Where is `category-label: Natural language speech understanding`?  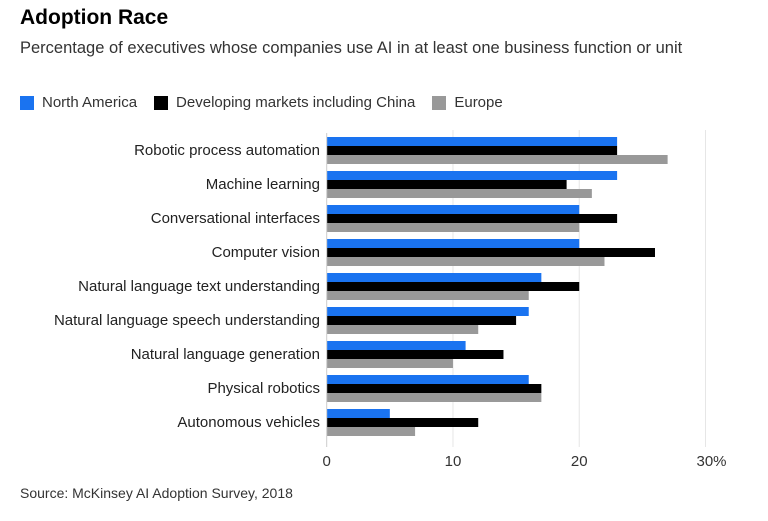
category-label: Natural language speech understanding is located at coordinates (187, 320).